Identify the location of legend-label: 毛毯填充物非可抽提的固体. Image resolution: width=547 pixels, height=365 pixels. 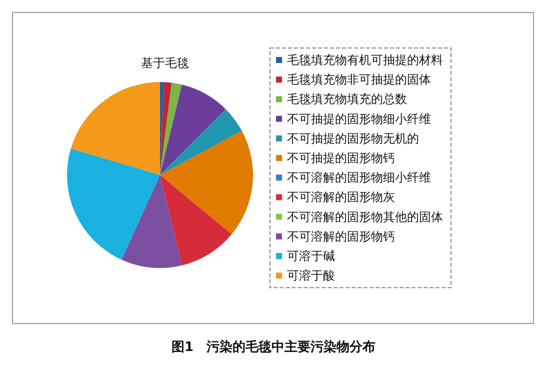
(359, 79).